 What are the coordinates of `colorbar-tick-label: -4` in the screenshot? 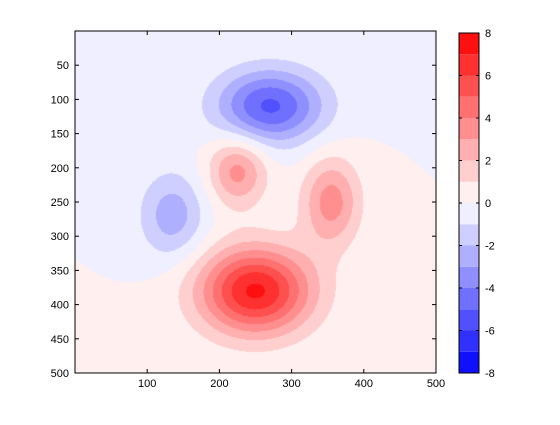 It's located at (490, 289).